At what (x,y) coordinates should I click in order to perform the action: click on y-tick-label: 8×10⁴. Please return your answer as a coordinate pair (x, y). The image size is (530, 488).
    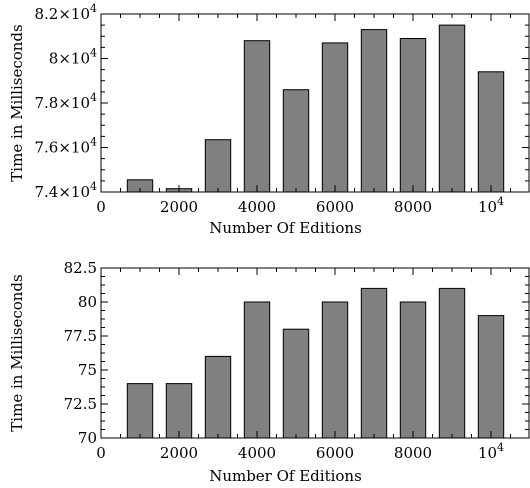
    Looking at the image, I should click on (73, 57).